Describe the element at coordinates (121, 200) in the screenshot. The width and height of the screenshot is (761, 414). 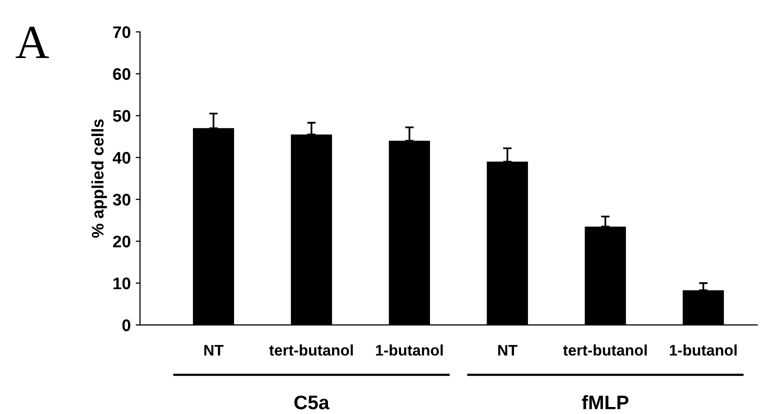
I see `y-tick-label: 30` at that location.